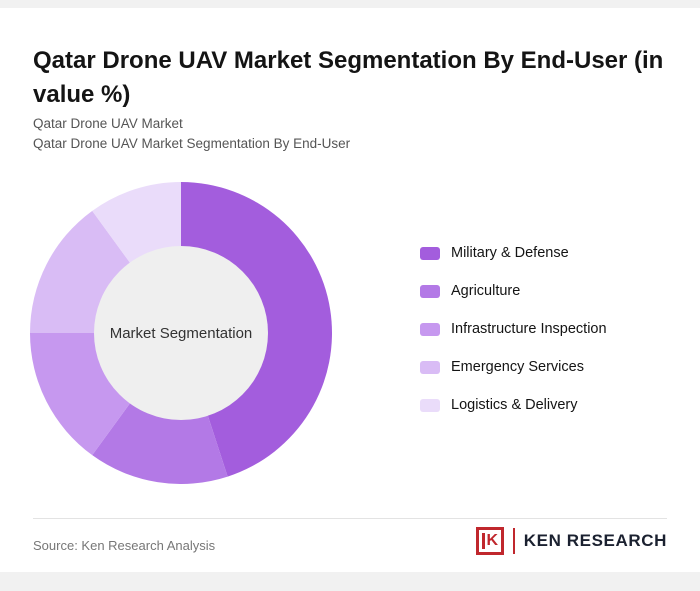  Describe the element at coordinates (595, 540) in the screenshot. I see `logo-brand-name: KEN RESEARCH` at that location.